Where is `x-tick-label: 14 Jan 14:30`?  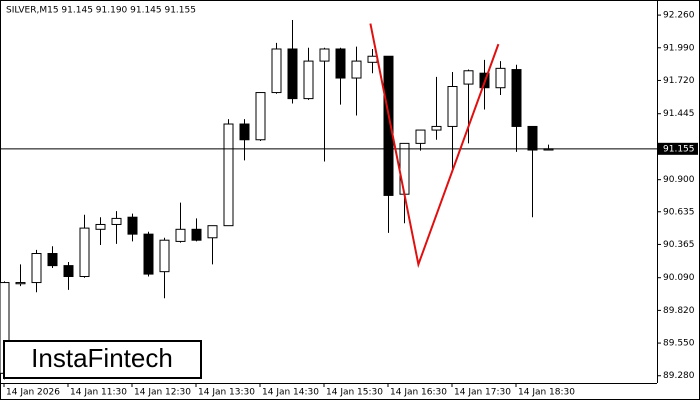
x-tick-label: 14 Jan 14:30 is located at coordinates (290, 393).